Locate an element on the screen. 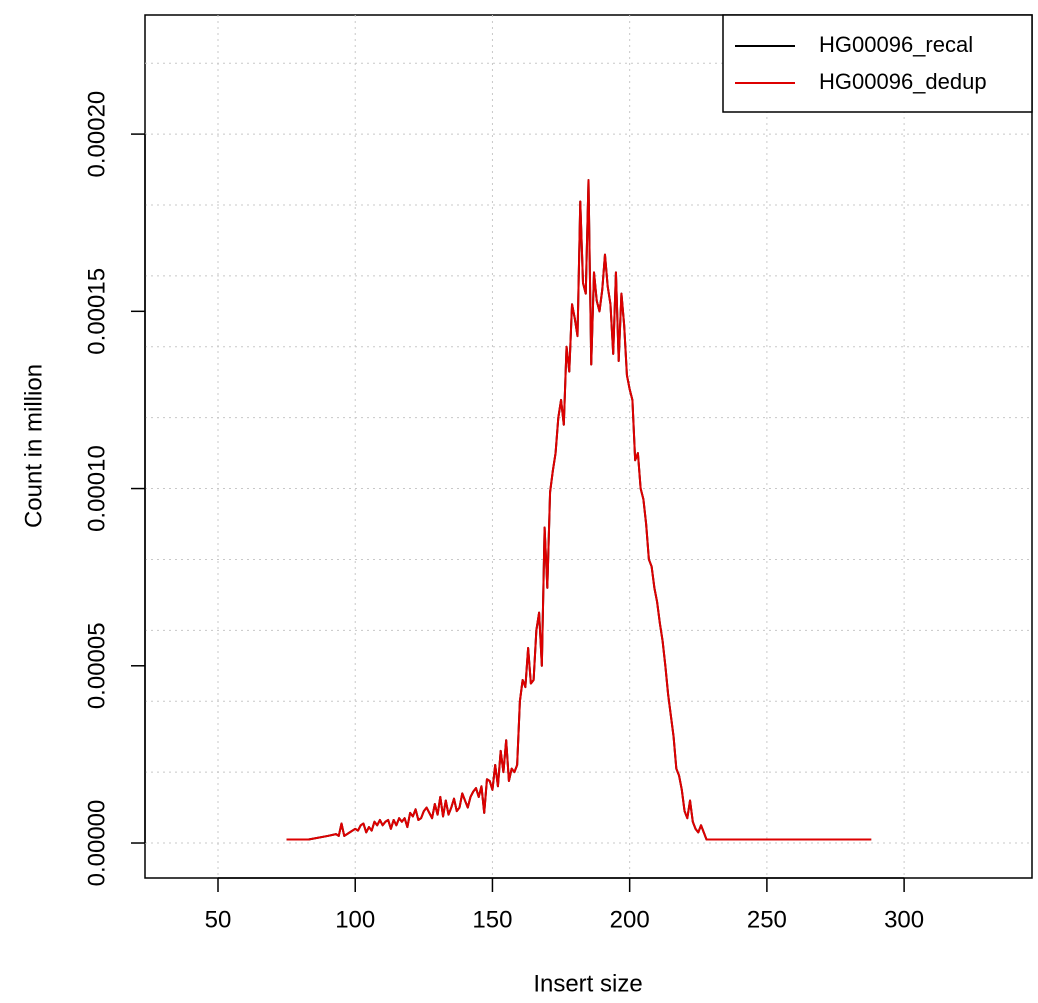  x-tick-label: 150 is located at coordinates (492, 919).